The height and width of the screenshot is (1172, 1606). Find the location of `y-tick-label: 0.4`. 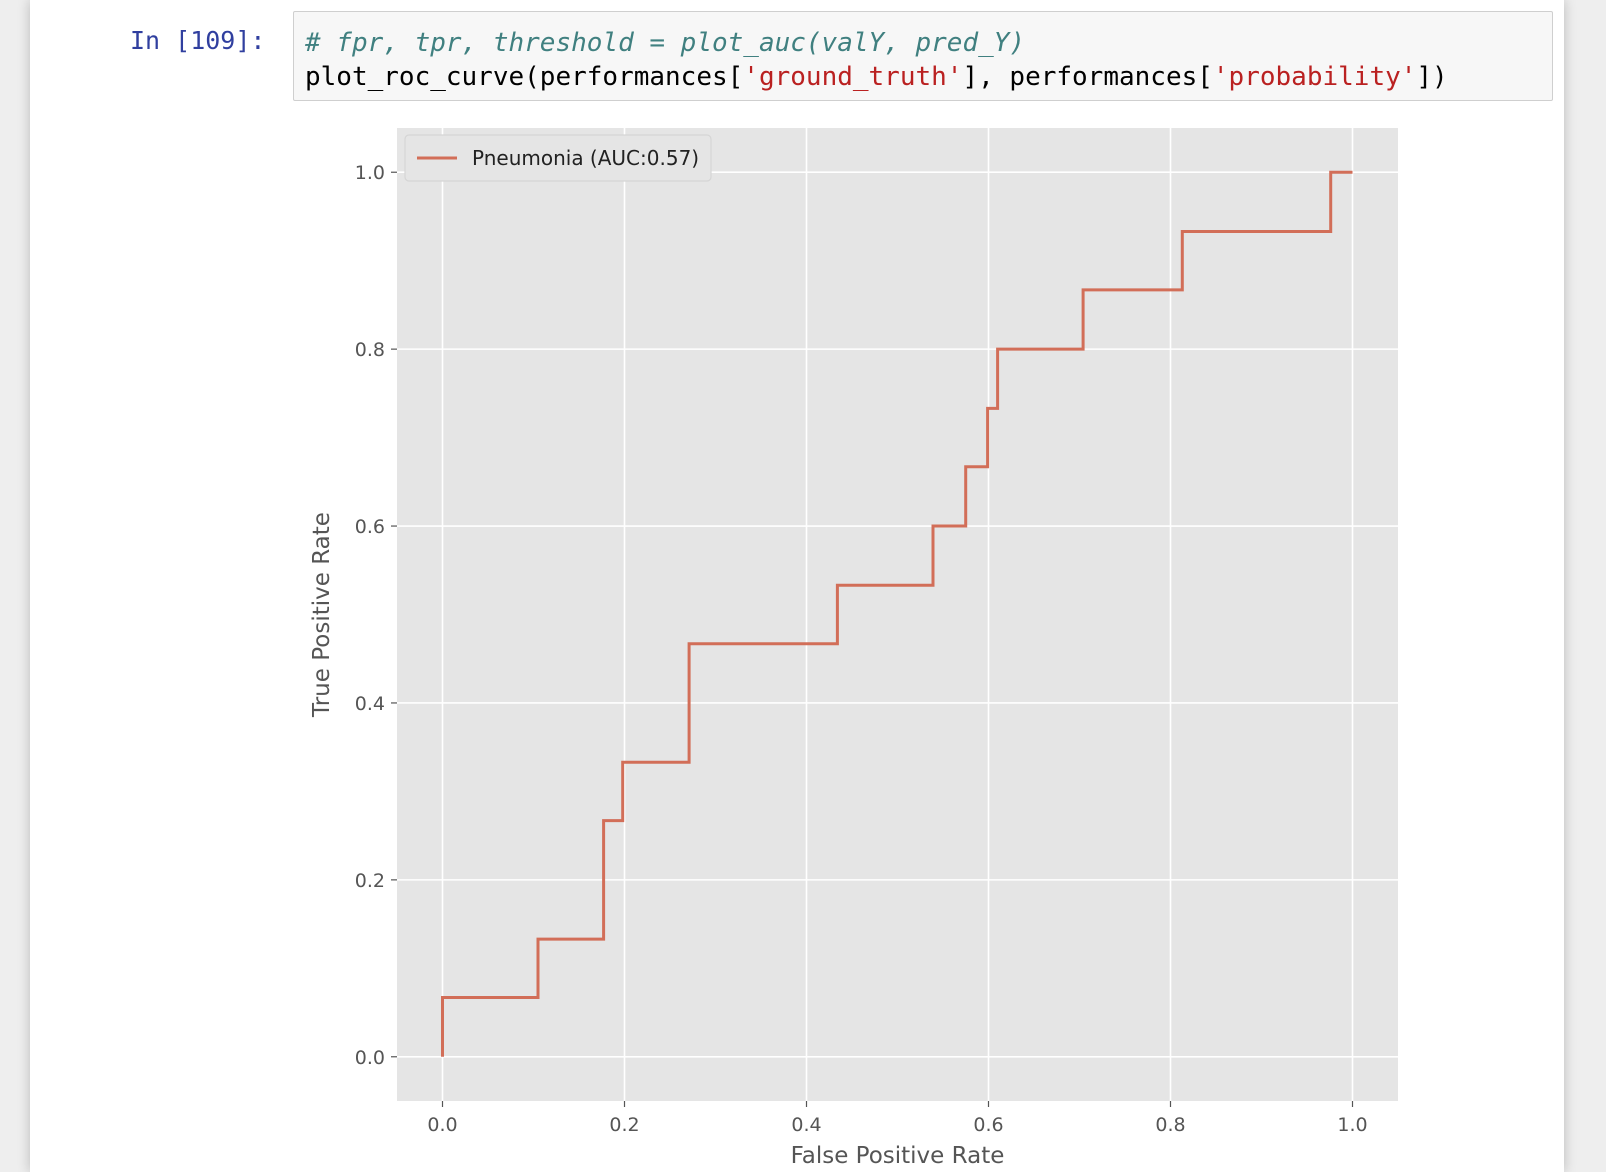

y-tick-label: 0.4 is located at coordinates (370, 704).